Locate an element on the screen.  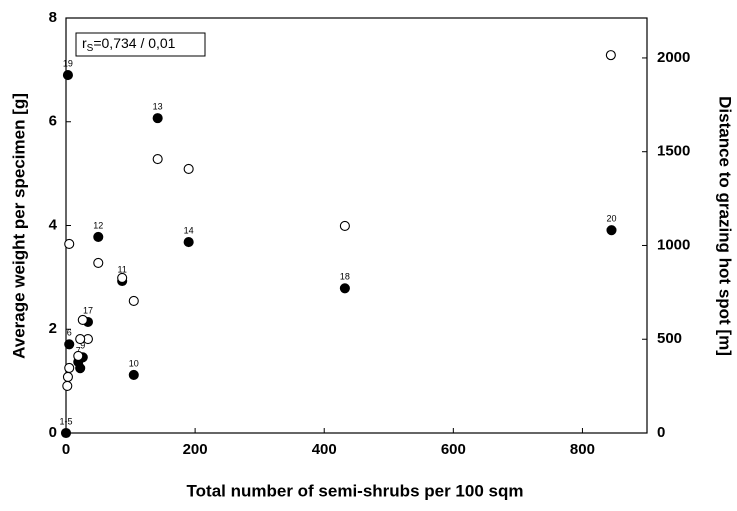
y2-axis-label: Distance to grazing hot spot [m] is located at coordinates (725, 226).